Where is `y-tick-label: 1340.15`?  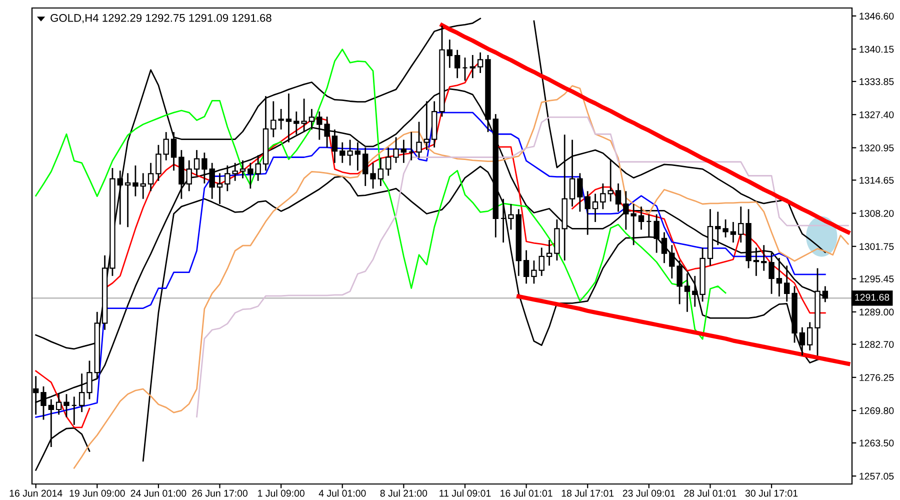
y-tick-label: 1340.15 is located at coordinates (877, 49).